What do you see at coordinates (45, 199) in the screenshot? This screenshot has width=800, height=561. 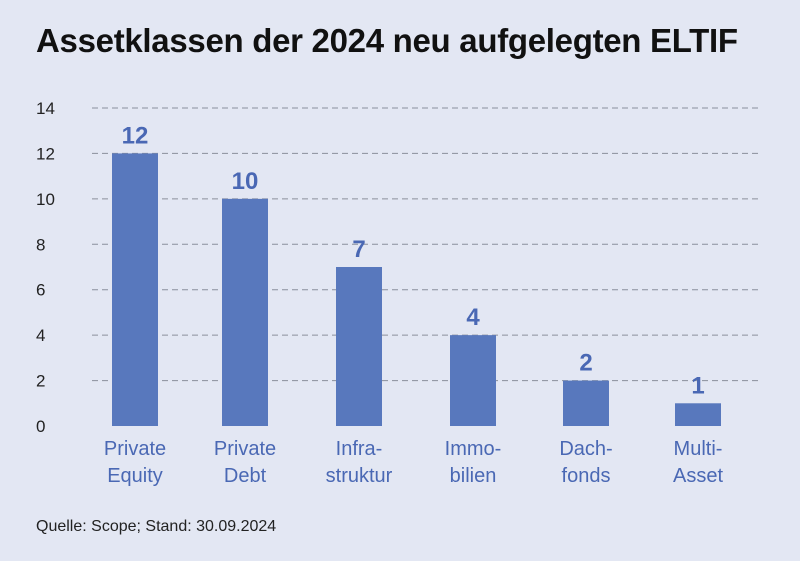 I see `y-tick-label: 10` at bounding box center [45, 199].